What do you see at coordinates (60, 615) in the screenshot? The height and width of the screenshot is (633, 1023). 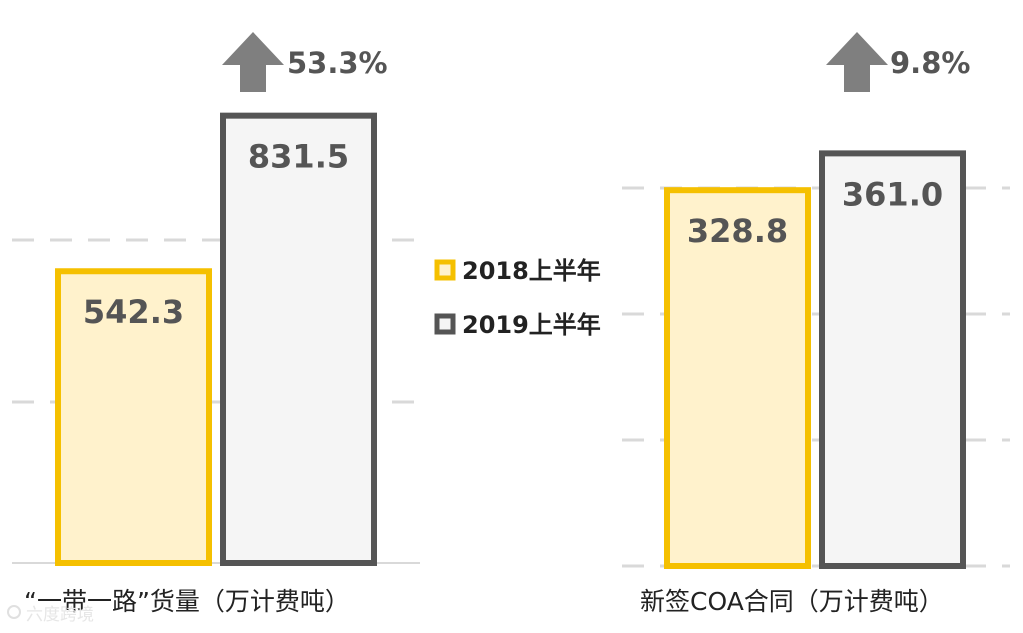 I see `watermark-text: 六度跨境` at bounding box center [60, 615].